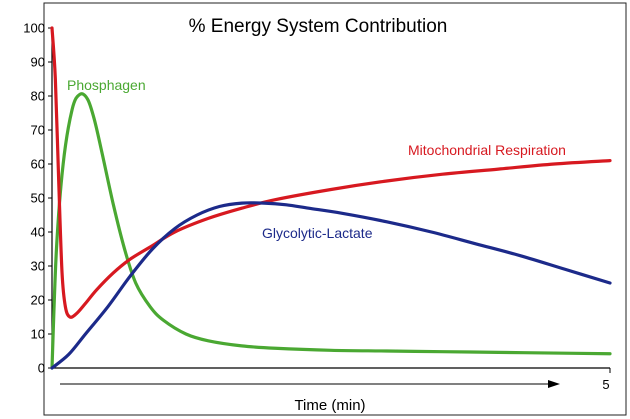 Image resolution: width=630 pixels, height=419 pixels. I want to click on time-arrow-head, so click(554, 384).